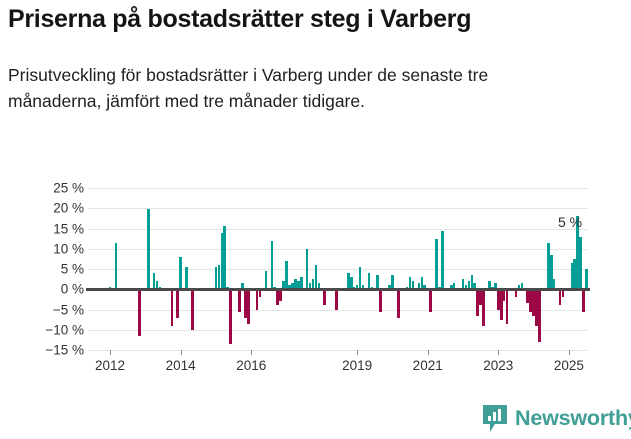 The image size is (631, 439). Describe the element at coordinates (573, 418) in the screenshot. I see `logo-wordmark: Newsworthy` at that location.